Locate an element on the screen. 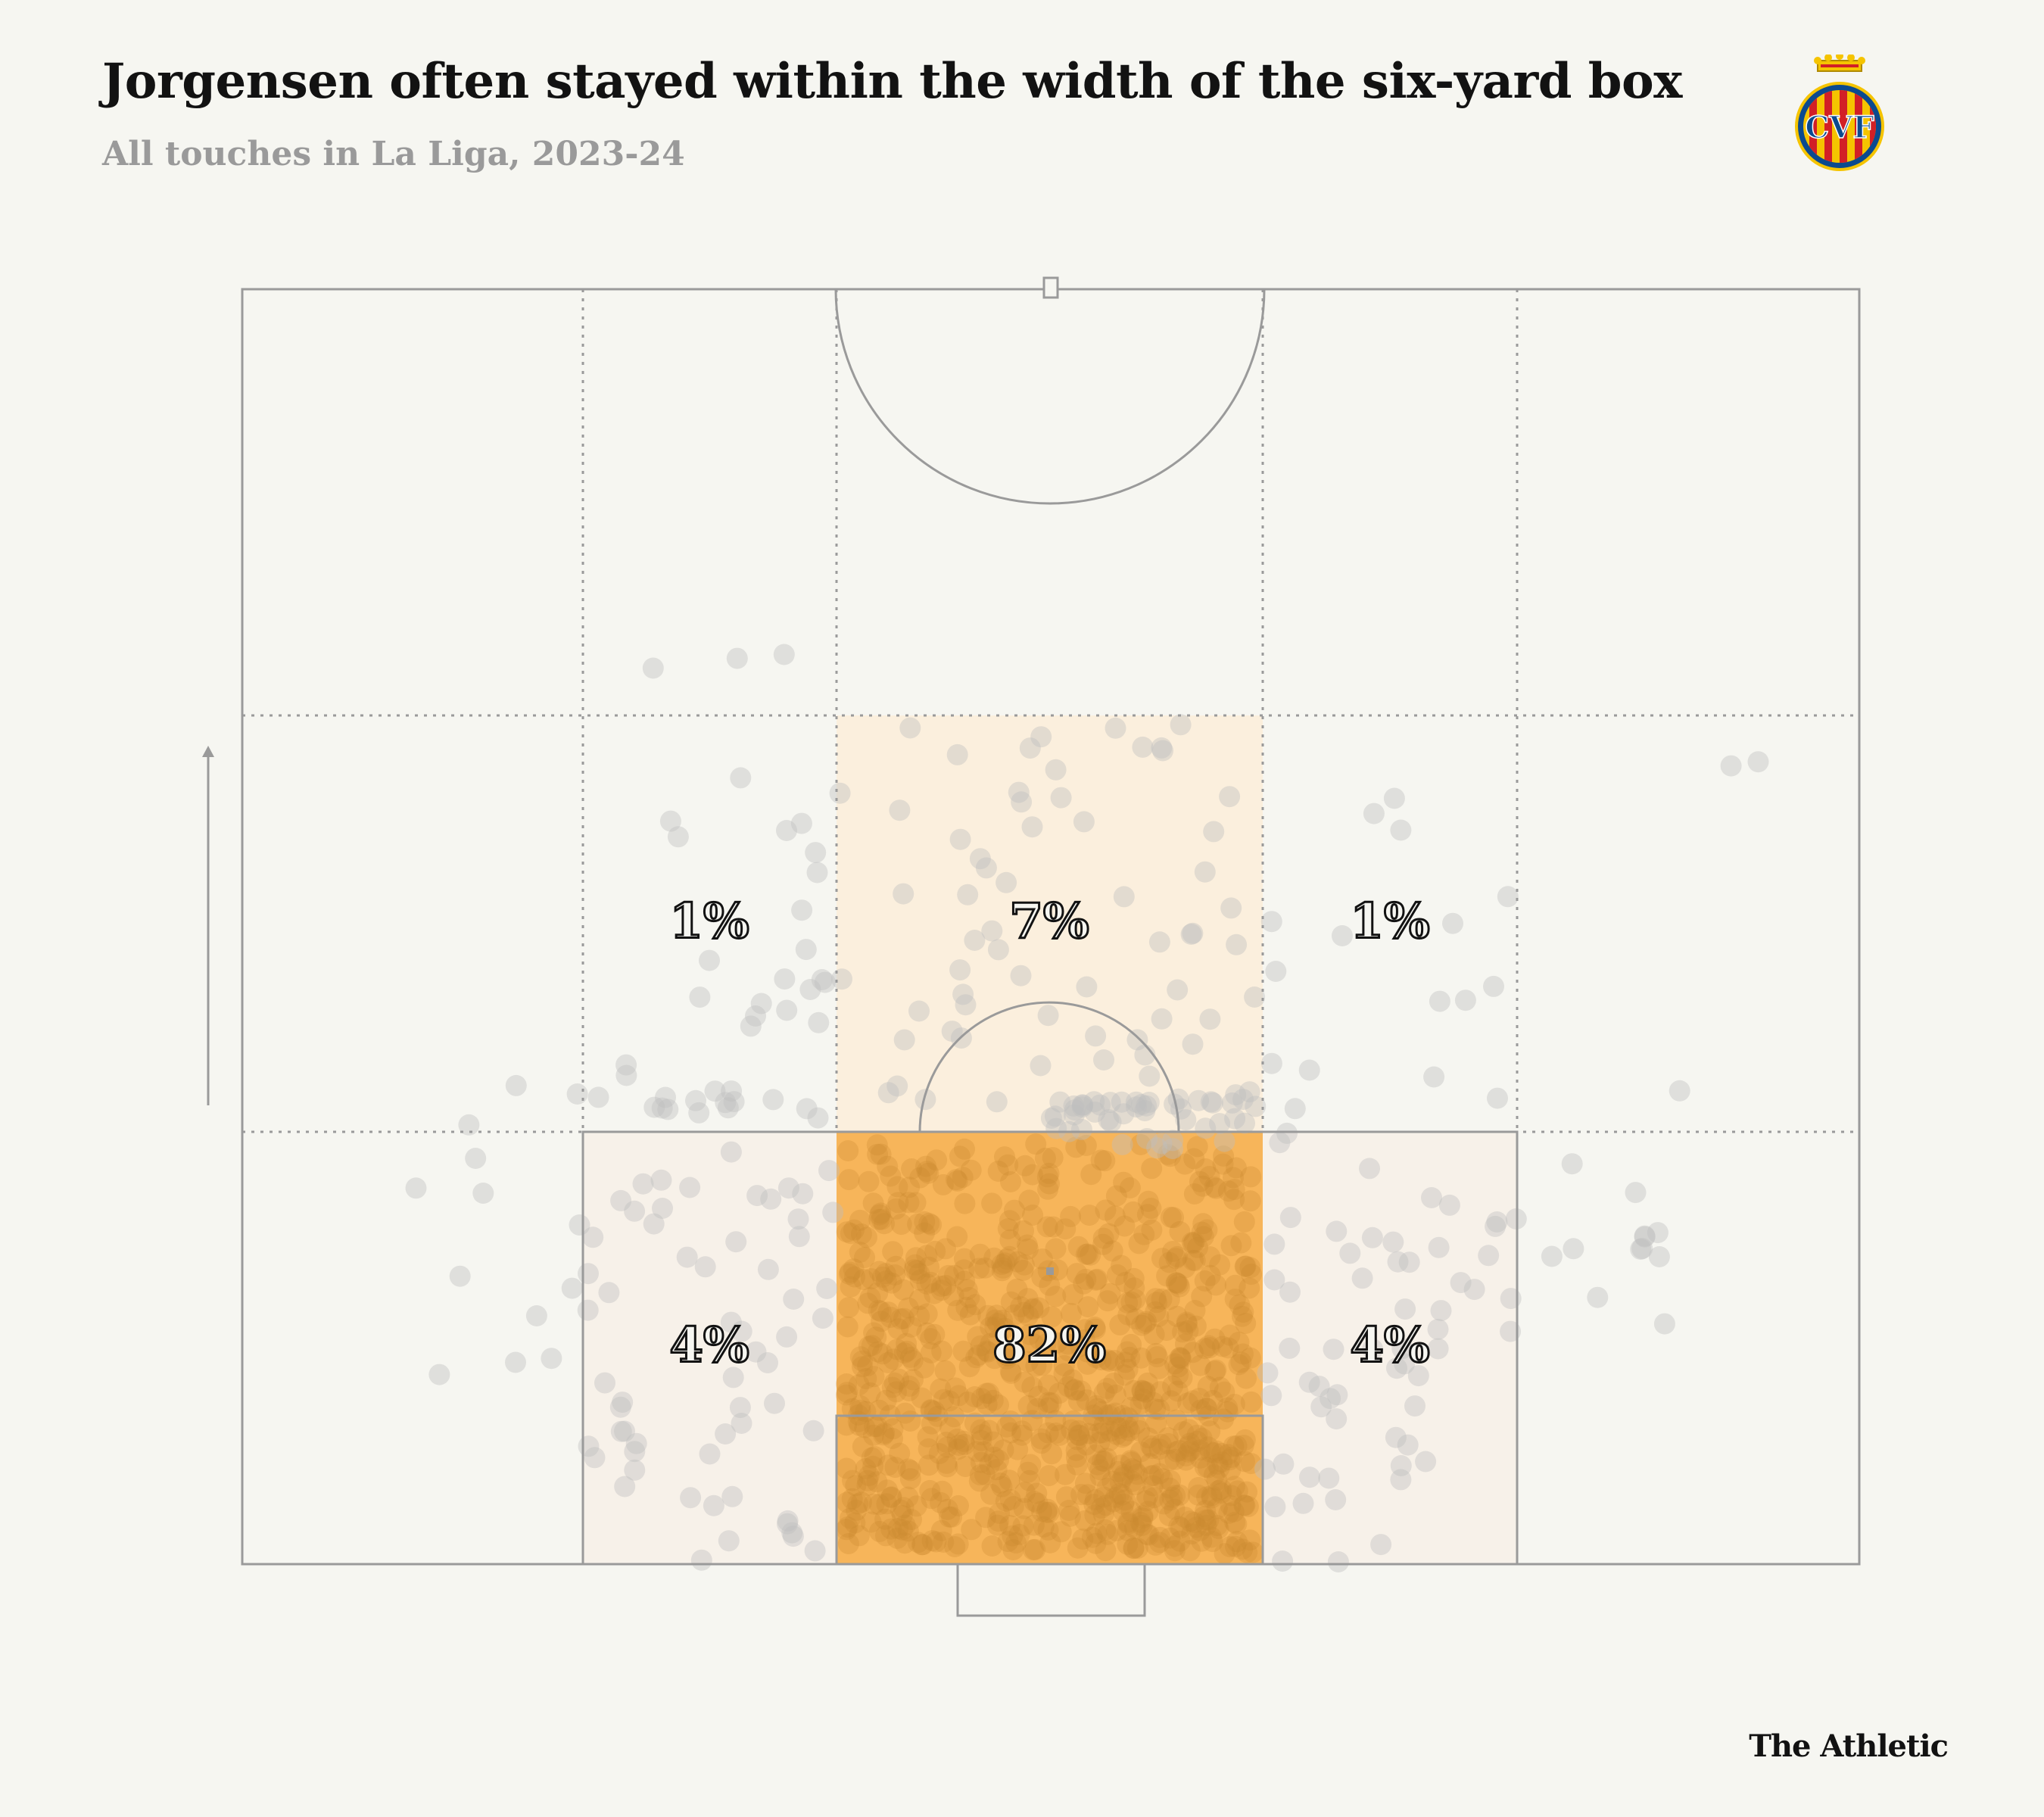  zone-label-center-mid: 7% is located at coordinates (1049, 921).